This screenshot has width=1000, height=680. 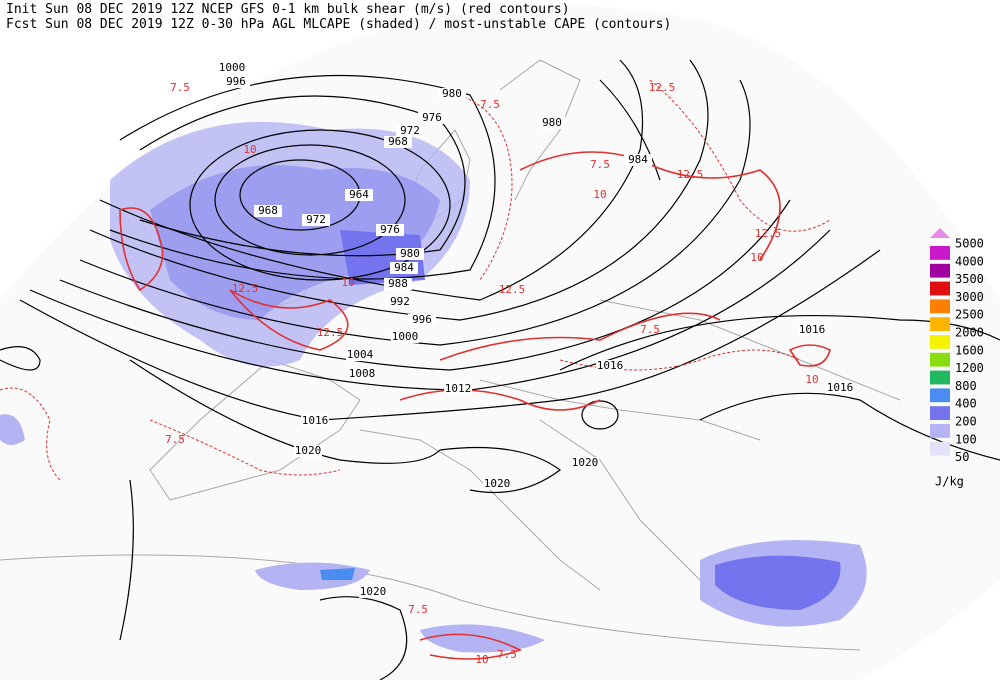 I want to click on isobar-label: 992, so click(x=400, y=301).